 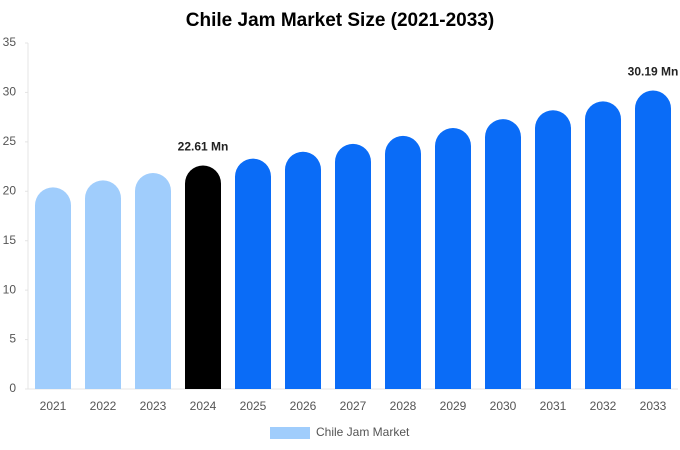 I want to click on y-tick-label: 0, so click(x=12, y=388).